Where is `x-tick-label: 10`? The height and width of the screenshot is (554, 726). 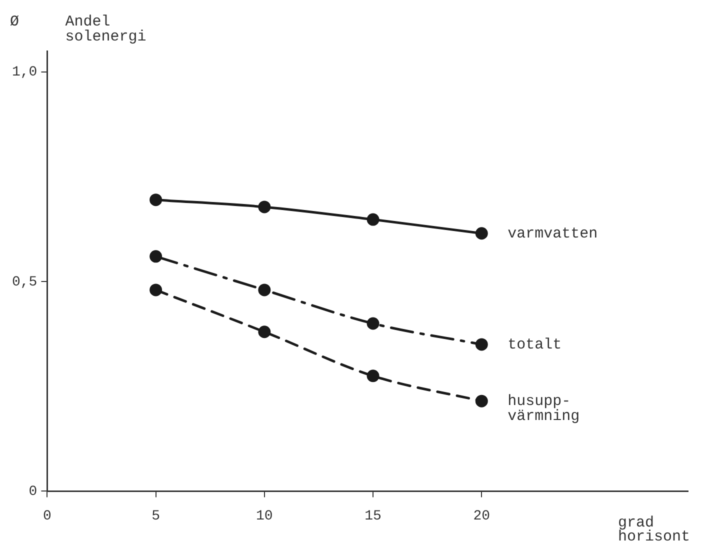
x-tick-label: 10 is located at coordinates (264, 516).